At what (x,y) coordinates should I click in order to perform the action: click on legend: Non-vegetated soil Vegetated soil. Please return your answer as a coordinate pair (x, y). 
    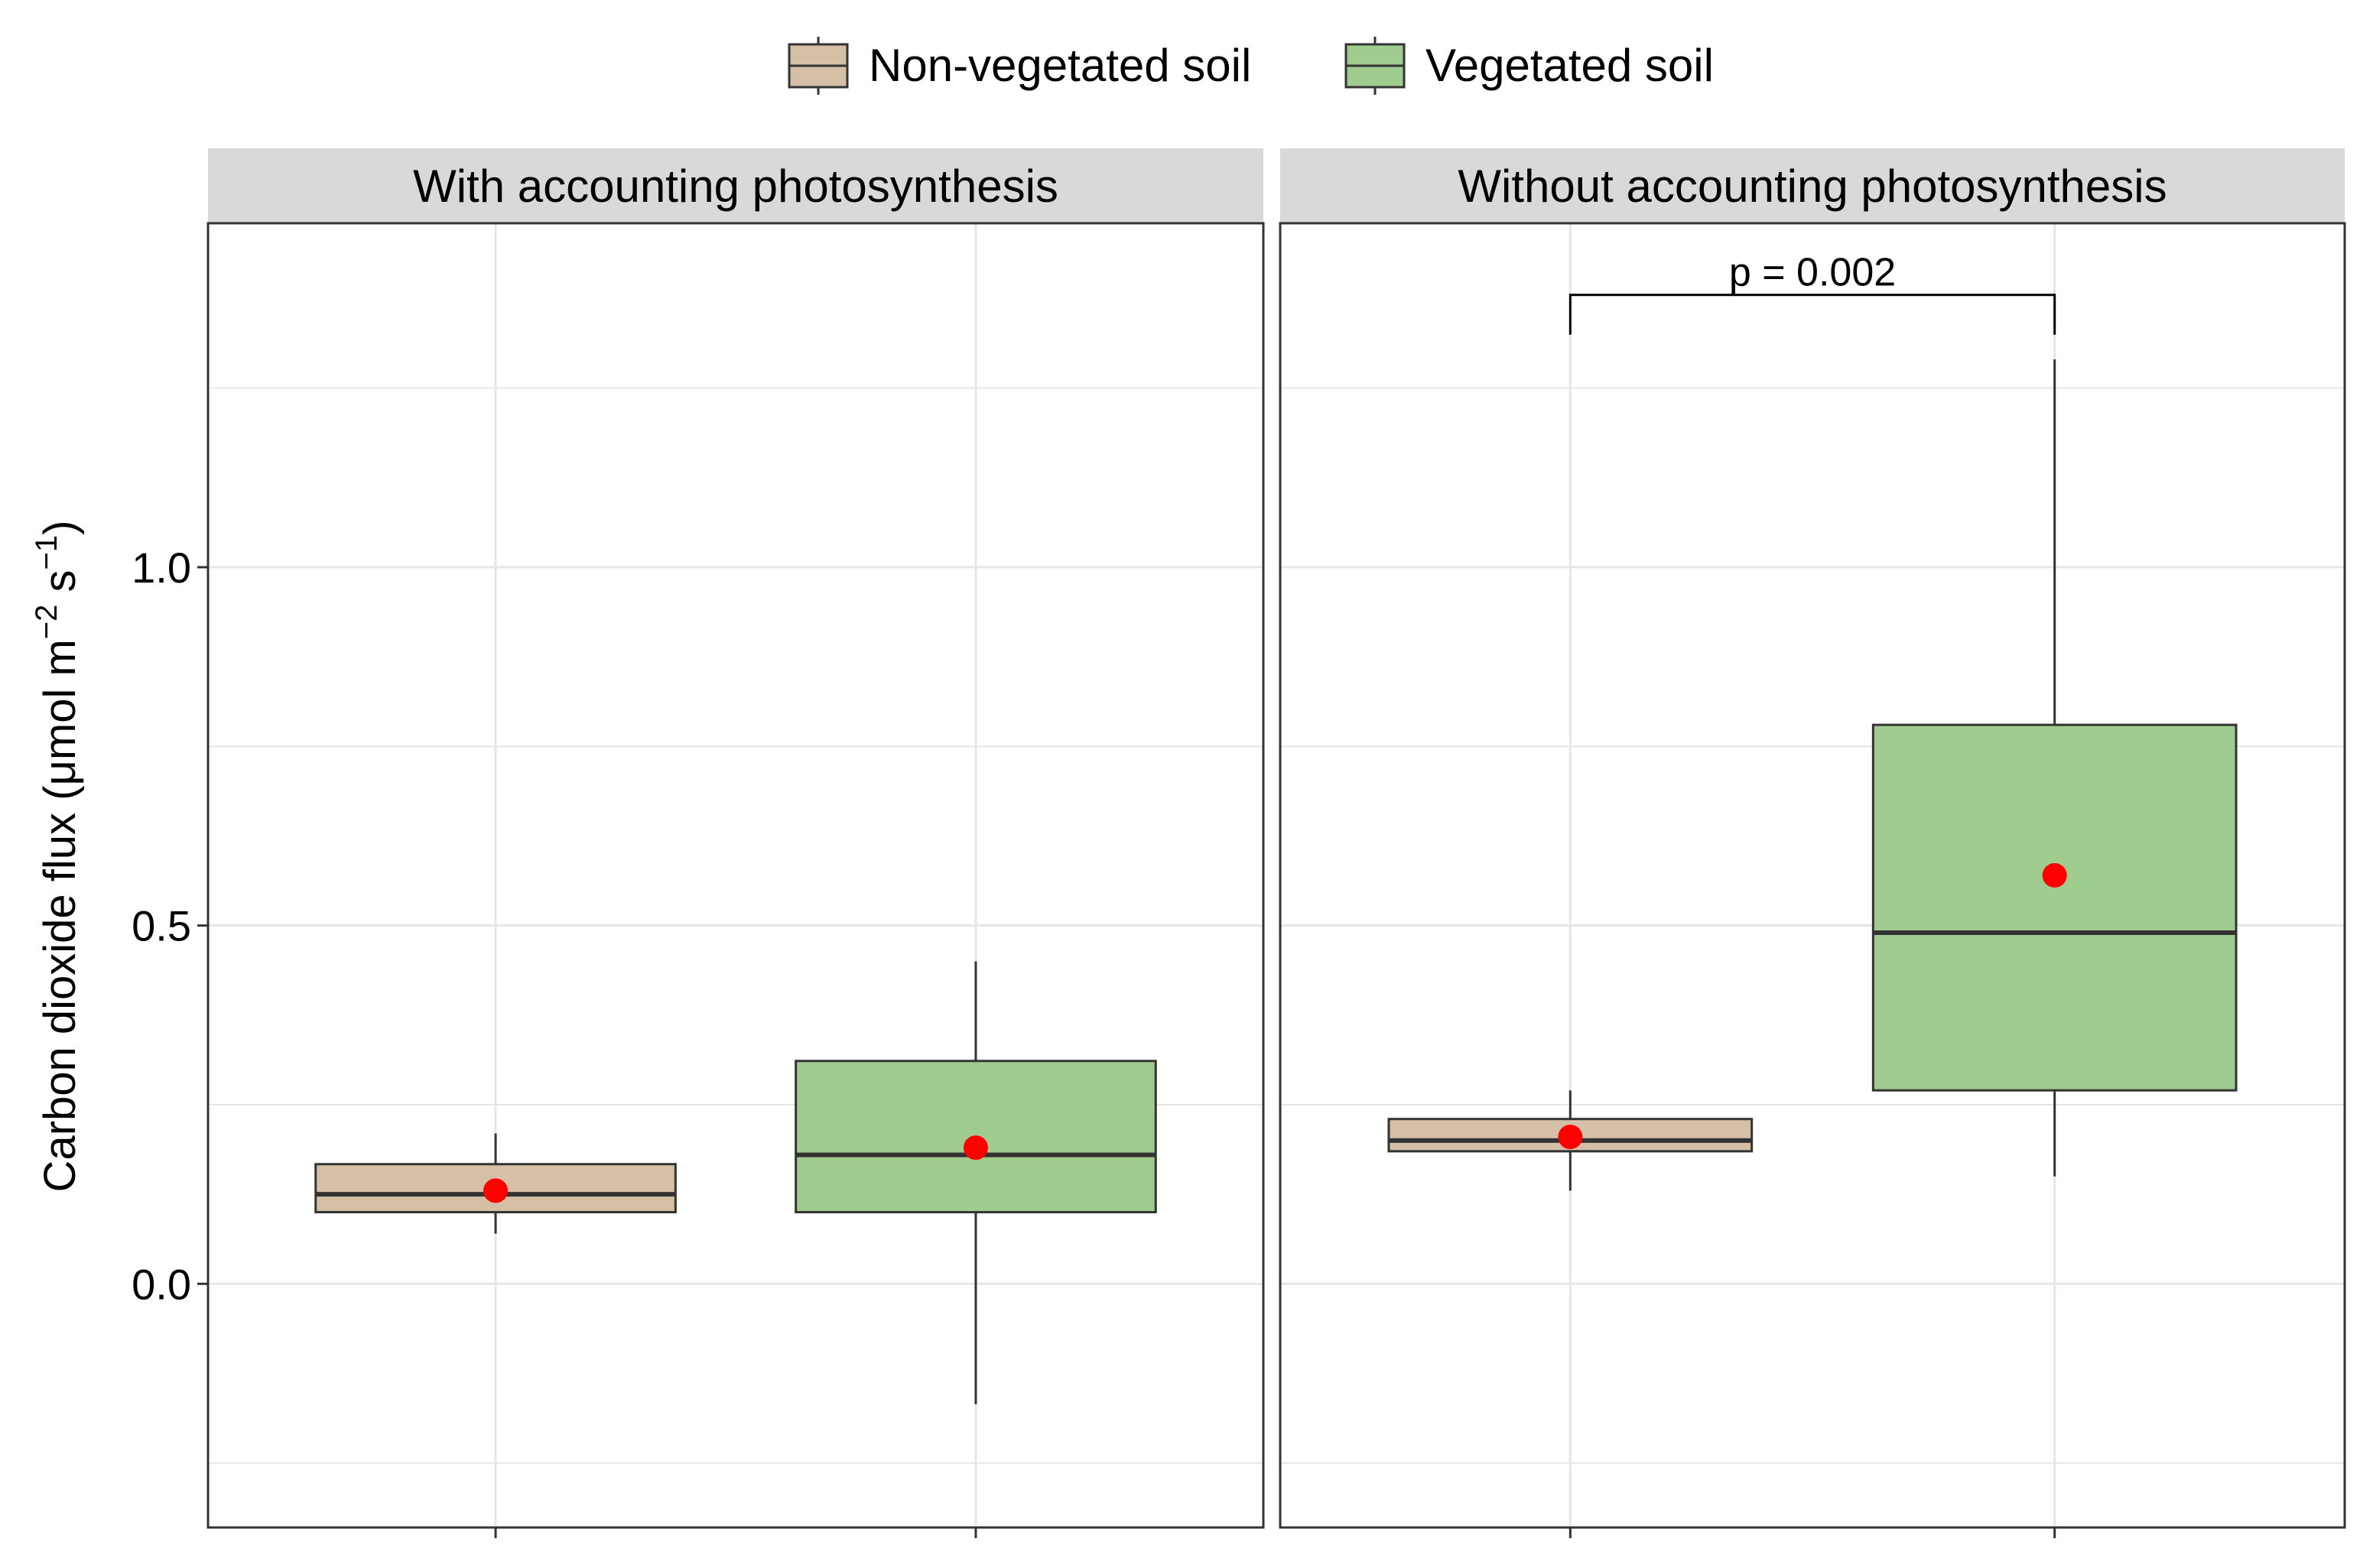
    Looking at the image, I should click on (1251, 66).